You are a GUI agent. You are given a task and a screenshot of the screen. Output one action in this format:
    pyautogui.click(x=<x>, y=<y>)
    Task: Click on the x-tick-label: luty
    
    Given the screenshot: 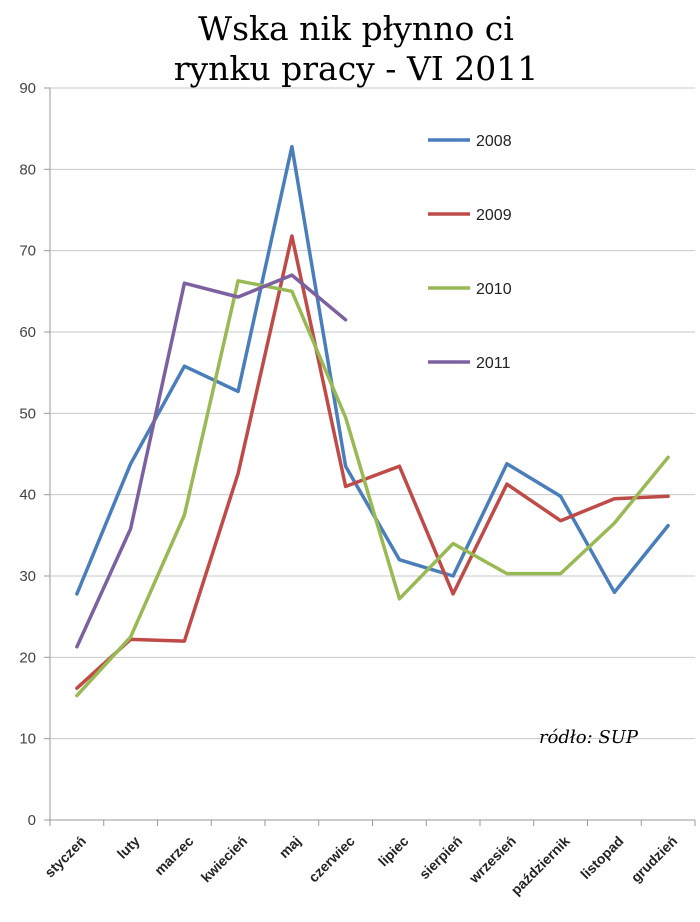 What is the action you would take?
    pyautogui.click(x=128, y=847)
    